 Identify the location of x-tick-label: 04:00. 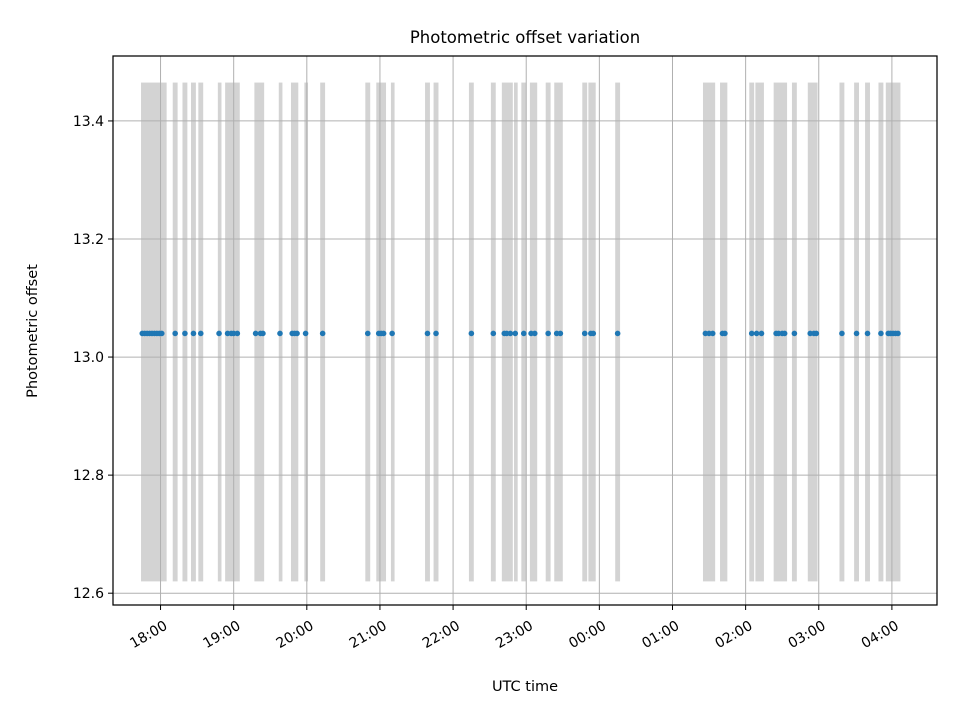
(880, 635).